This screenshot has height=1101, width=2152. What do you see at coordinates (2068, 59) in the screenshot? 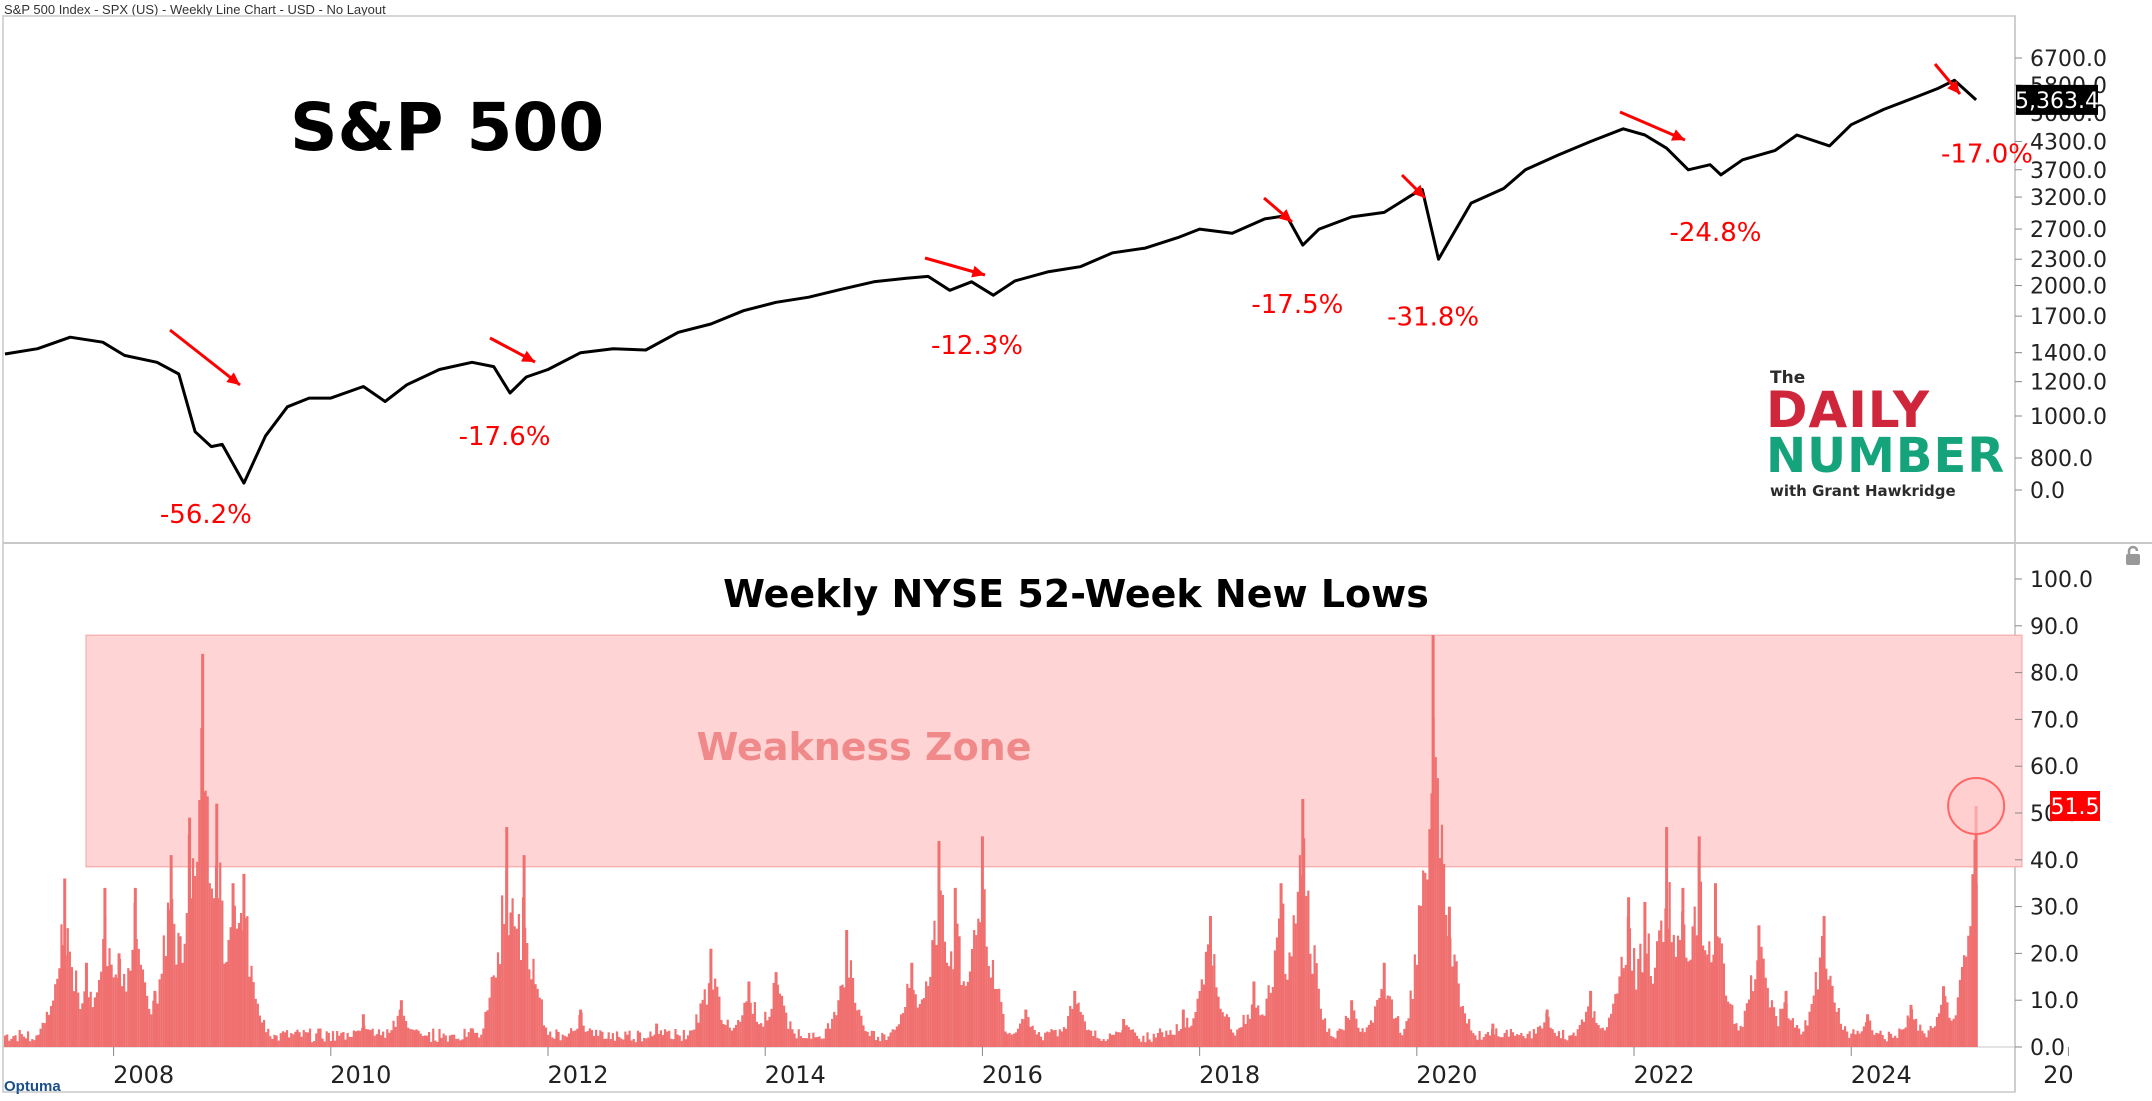
I see `price-y-tick-label: 6700.0` at bounding box center [2068, 59].